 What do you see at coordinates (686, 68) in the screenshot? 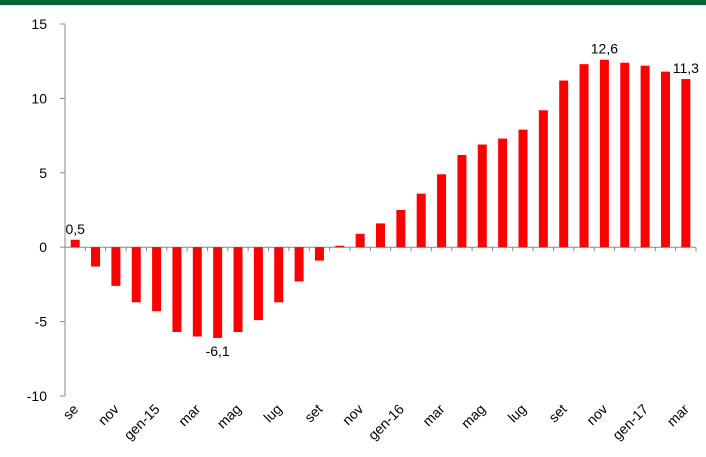
I see `data-label: 11,3` at bounding box center [686, 68].